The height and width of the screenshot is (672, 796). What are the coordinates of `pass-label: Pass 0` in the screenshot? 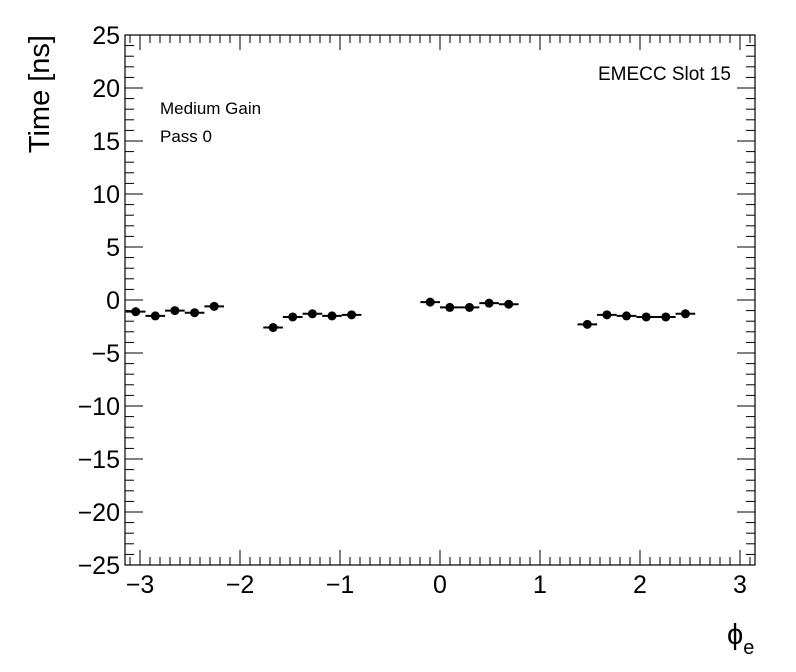 It's located at (186, 136).